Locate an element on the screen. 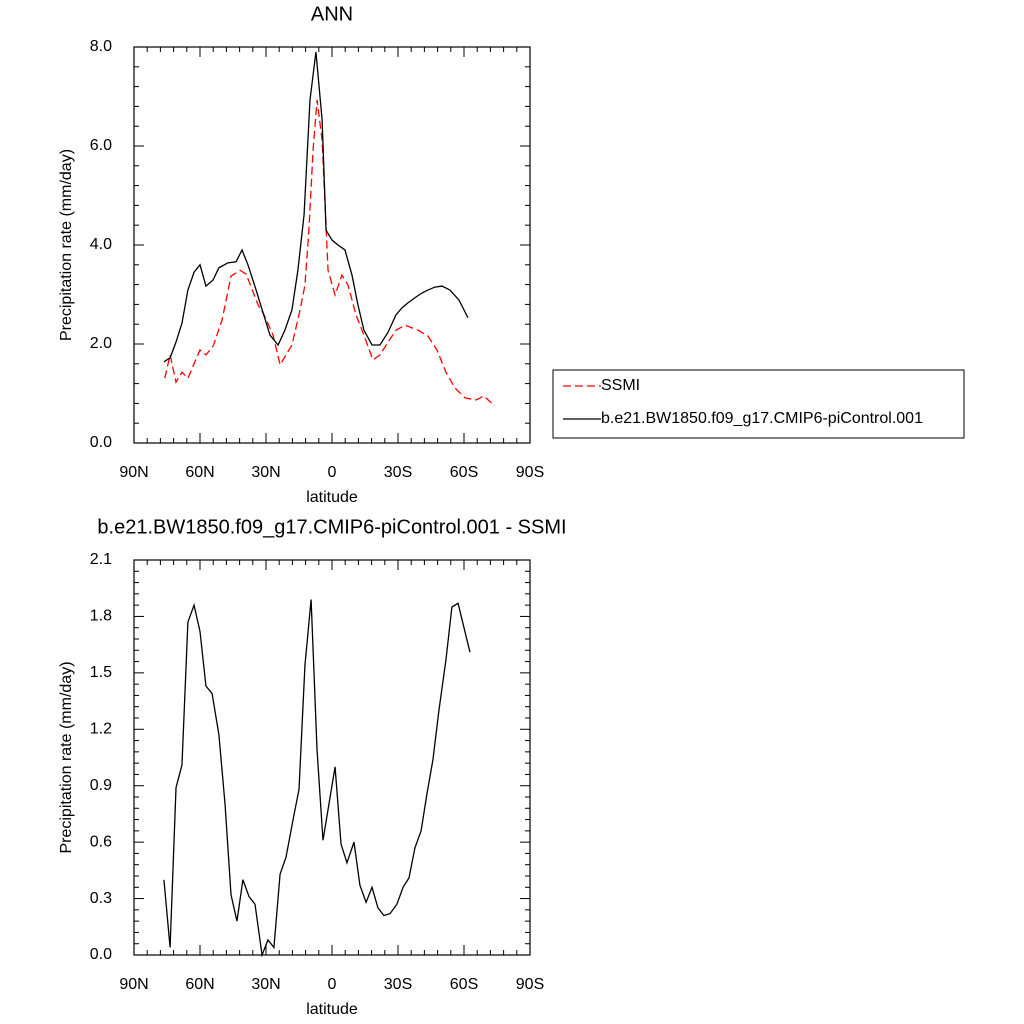 The height and width of the screenshot is (1024, 1024). y-tick-label: 1.2 is located at coordinates (101, 729).